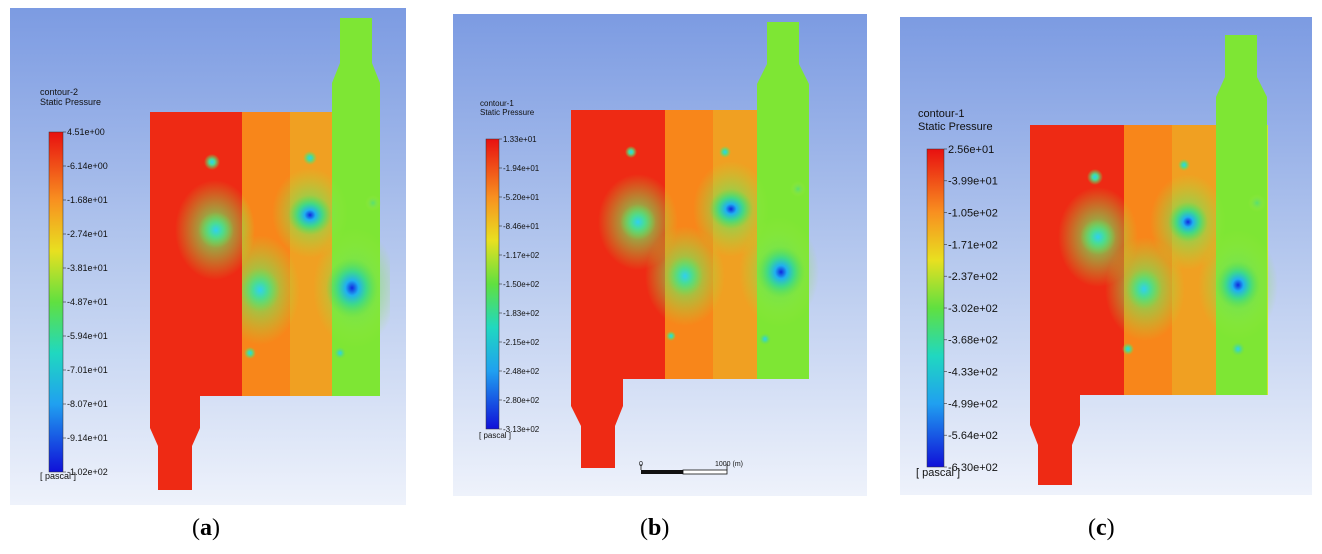 The width and height of the screenshot is (1322, 554). Describe the element at coordinates (655, 528) in the screenshot. I see `panel-label-b: (b)` at that location.